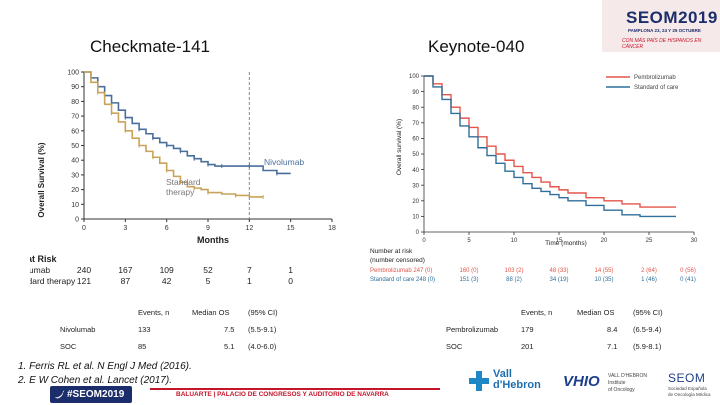 Image resolution: width=720 pixels, height=405 pixels. Describe the element at coordinates (415, 186) in the screenshot. I see `right-y-tick-label: 30` at that location.